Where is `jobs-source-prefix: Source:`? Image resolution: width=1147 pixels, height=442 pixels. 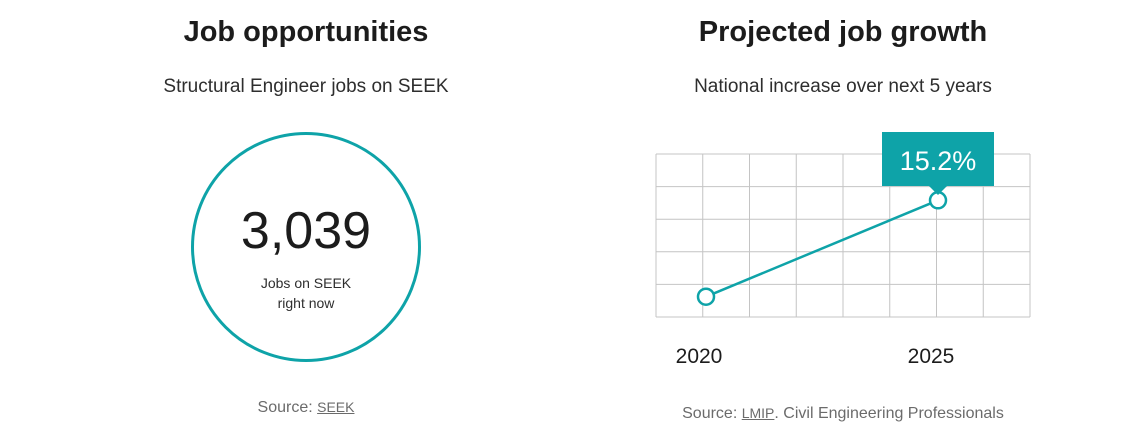 jobs-source-prefix: Source: is located at coordinates (287, 407).